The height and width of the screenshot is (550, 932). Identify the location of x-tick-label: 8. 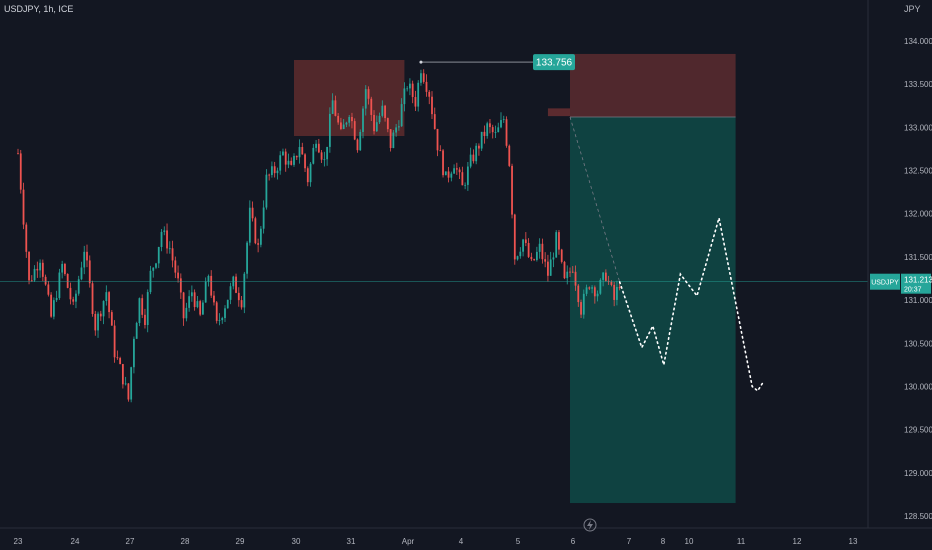
(663, 541).